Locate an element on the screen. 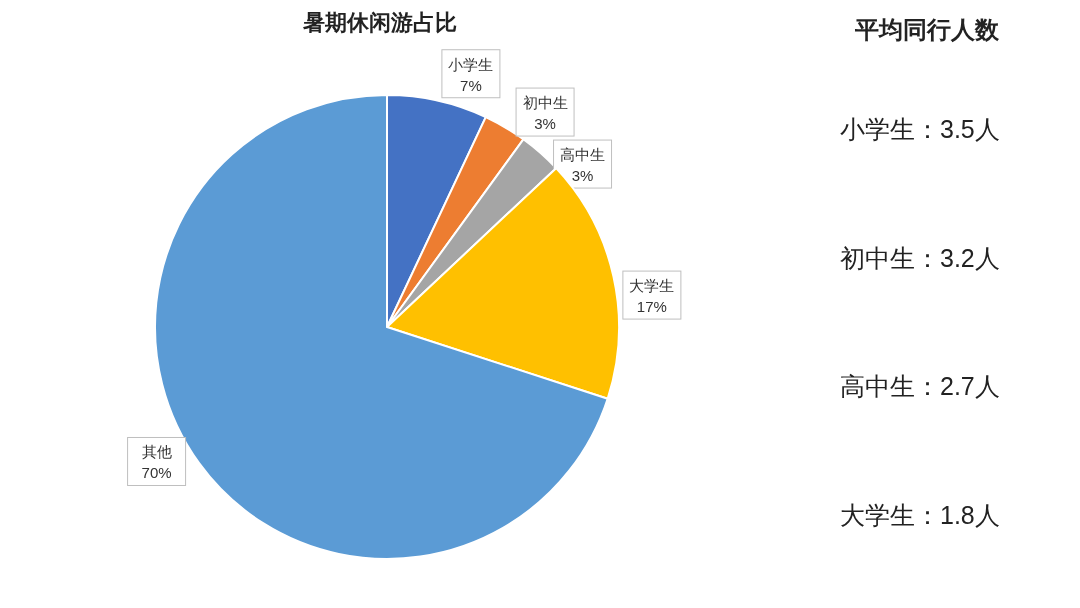 This screenshot has width=1080, height=608. data-label: 70% is located at coordinates (156, 473).